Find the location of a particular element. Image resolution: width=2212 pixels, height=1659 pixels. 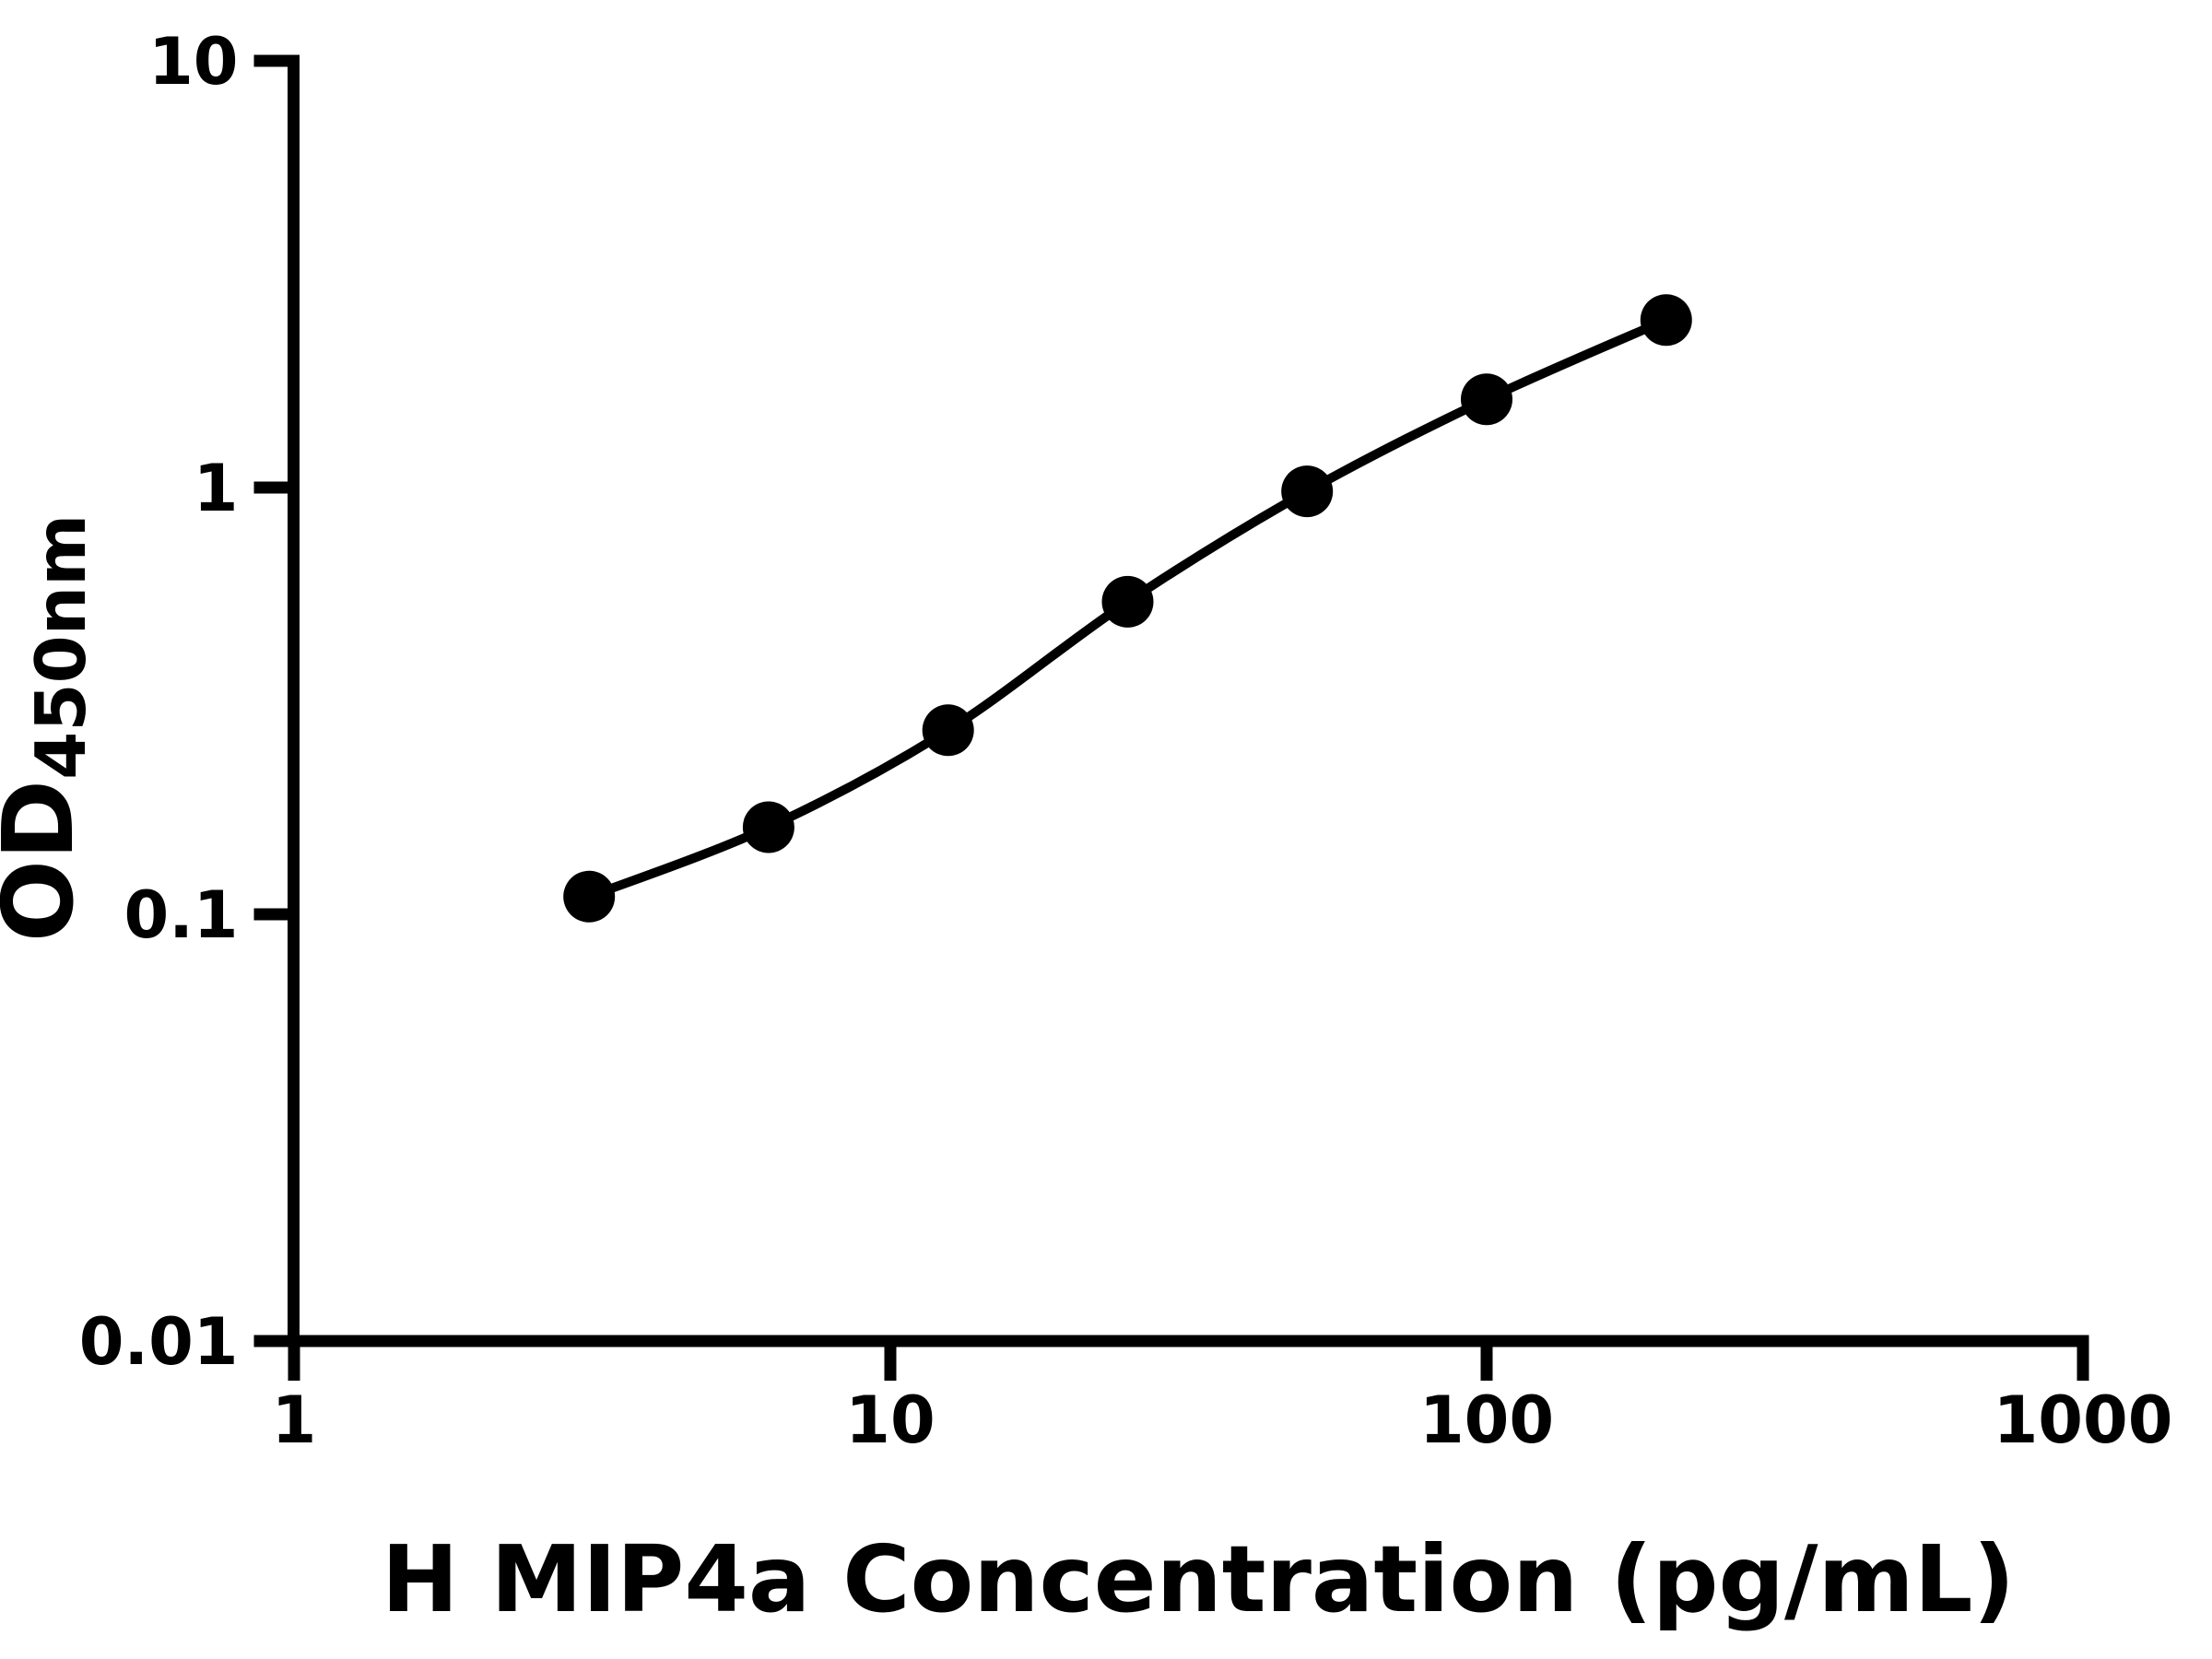

x-tick-label: 1000 is located at coordinates (2083, 1420).